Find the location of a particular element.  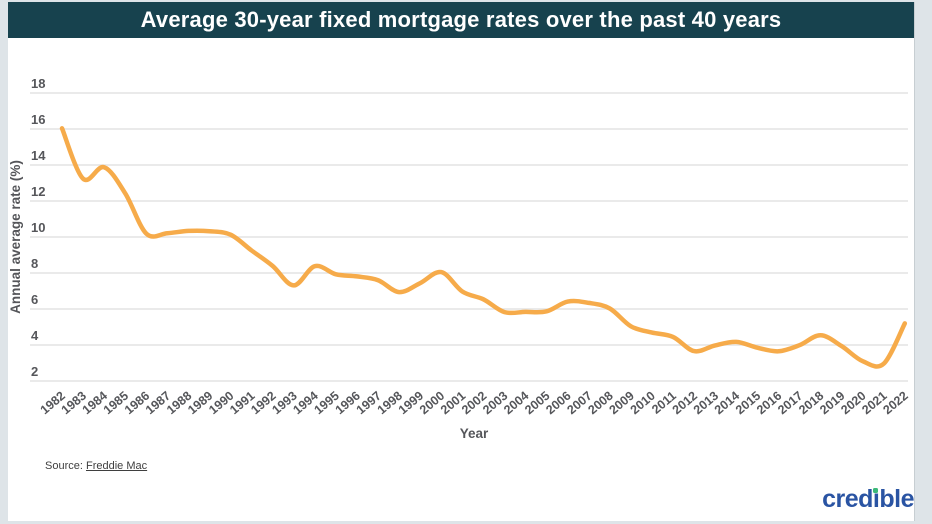

svg-text: 2022 is located at coordinates (895, 403).